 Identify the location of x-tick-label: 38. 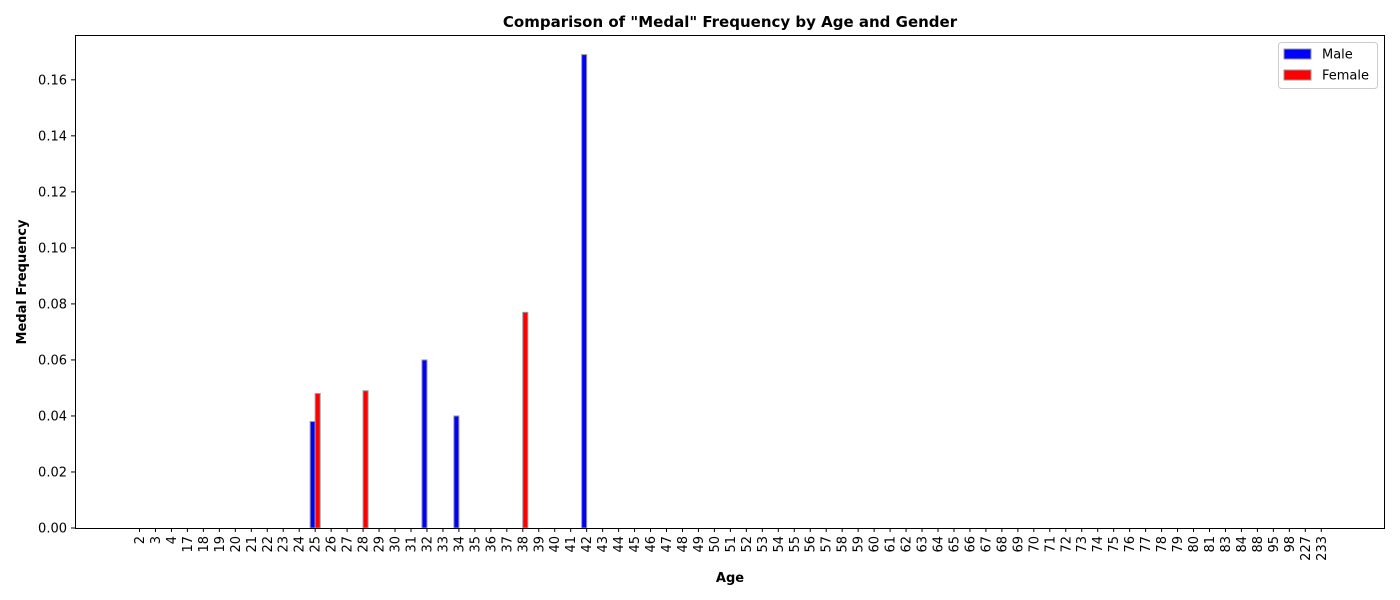
(523, 544).